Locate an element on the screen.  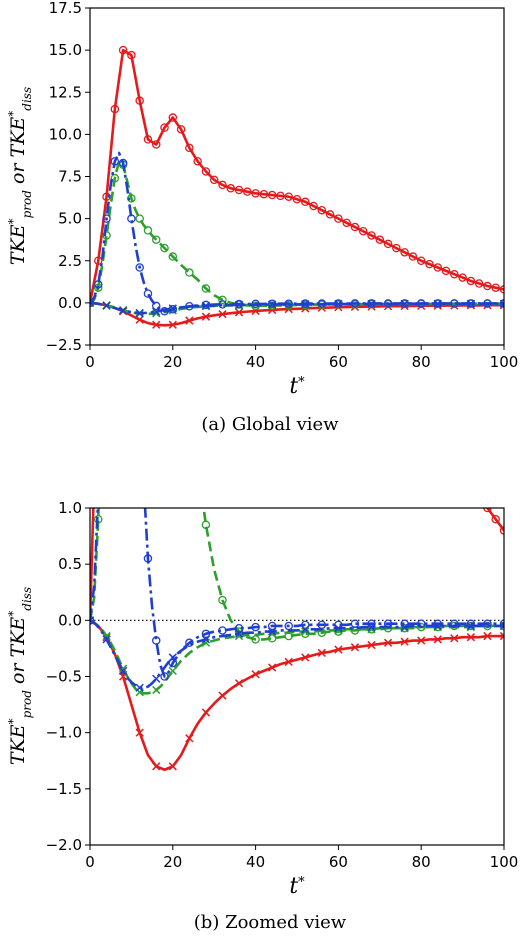
y-tick-label-global: −2.5 is located at coordinates (64, 345).